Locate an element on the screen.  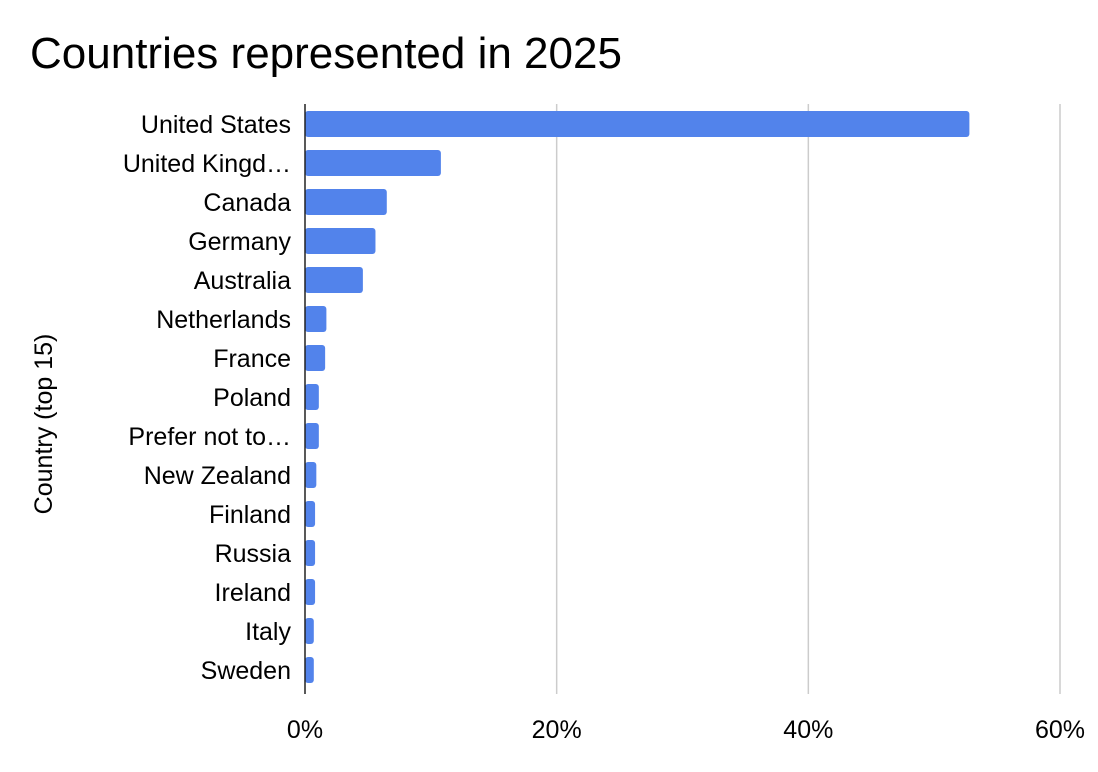
category-label: Ireland is located at coordinates (253, 593).